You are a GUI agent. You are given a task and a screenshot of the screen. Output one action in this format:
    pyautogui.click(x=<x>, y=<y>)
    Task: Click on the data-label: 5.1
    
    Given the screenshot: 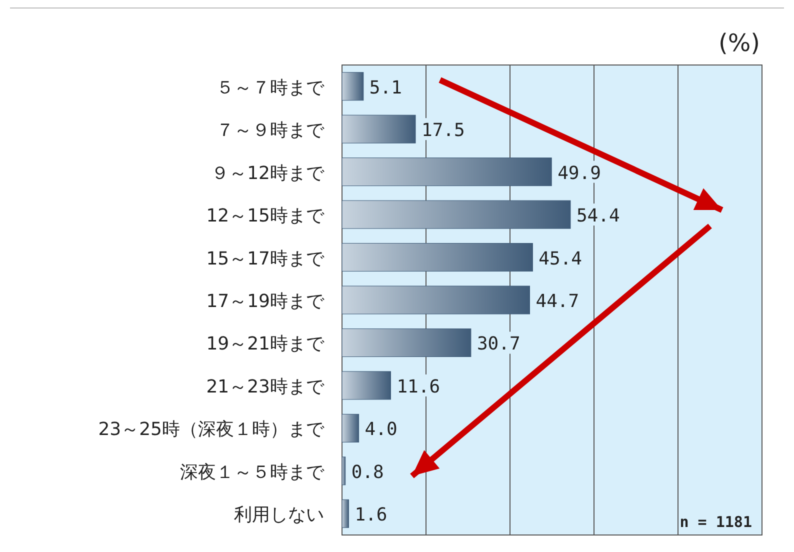 What is the action you would take?
    pyautogui.click(x=385, y=87)
    